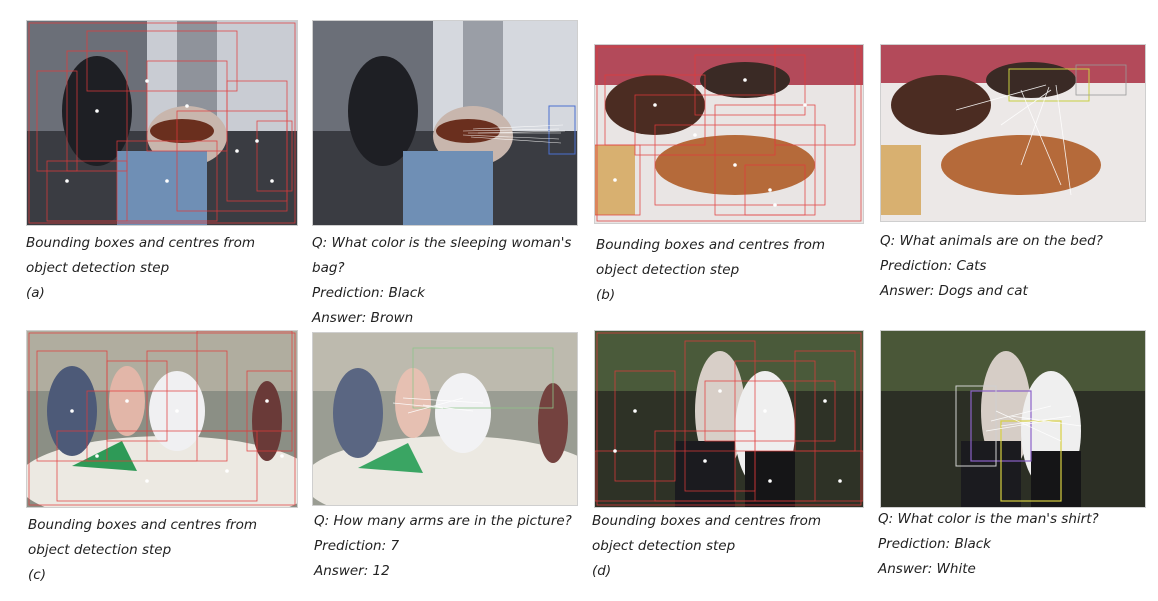 The image size is (1158, 601). Describe the element at coordinates (1013, 419) in the screenshot. I see `photo-d-attention` at that location.